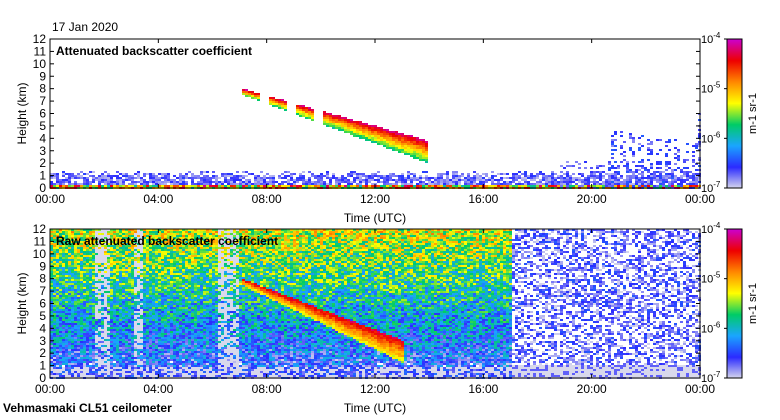  I want to click on colorbar-frame, so click(734, 113).